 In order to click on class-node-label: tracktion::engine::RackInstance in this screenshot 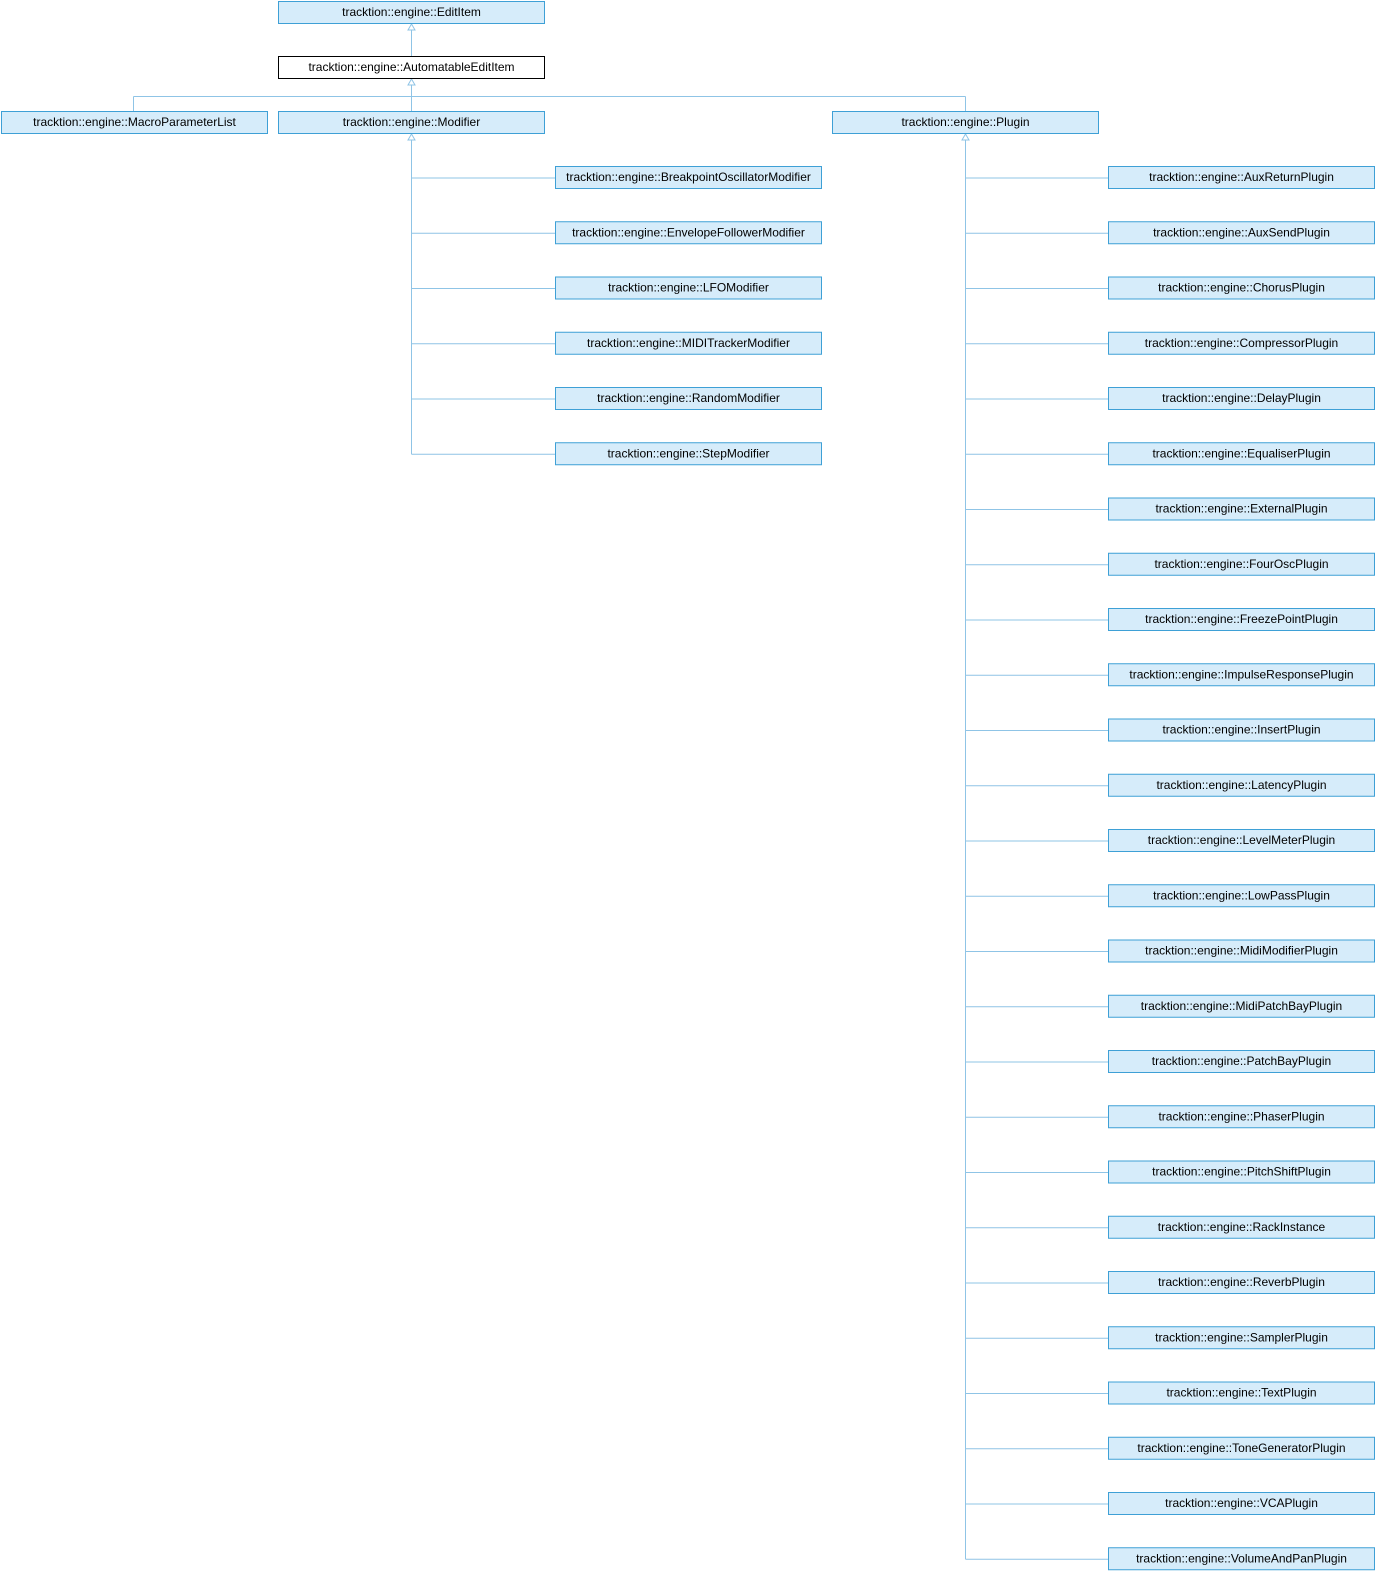, I will do `click(1242, 1227)`.